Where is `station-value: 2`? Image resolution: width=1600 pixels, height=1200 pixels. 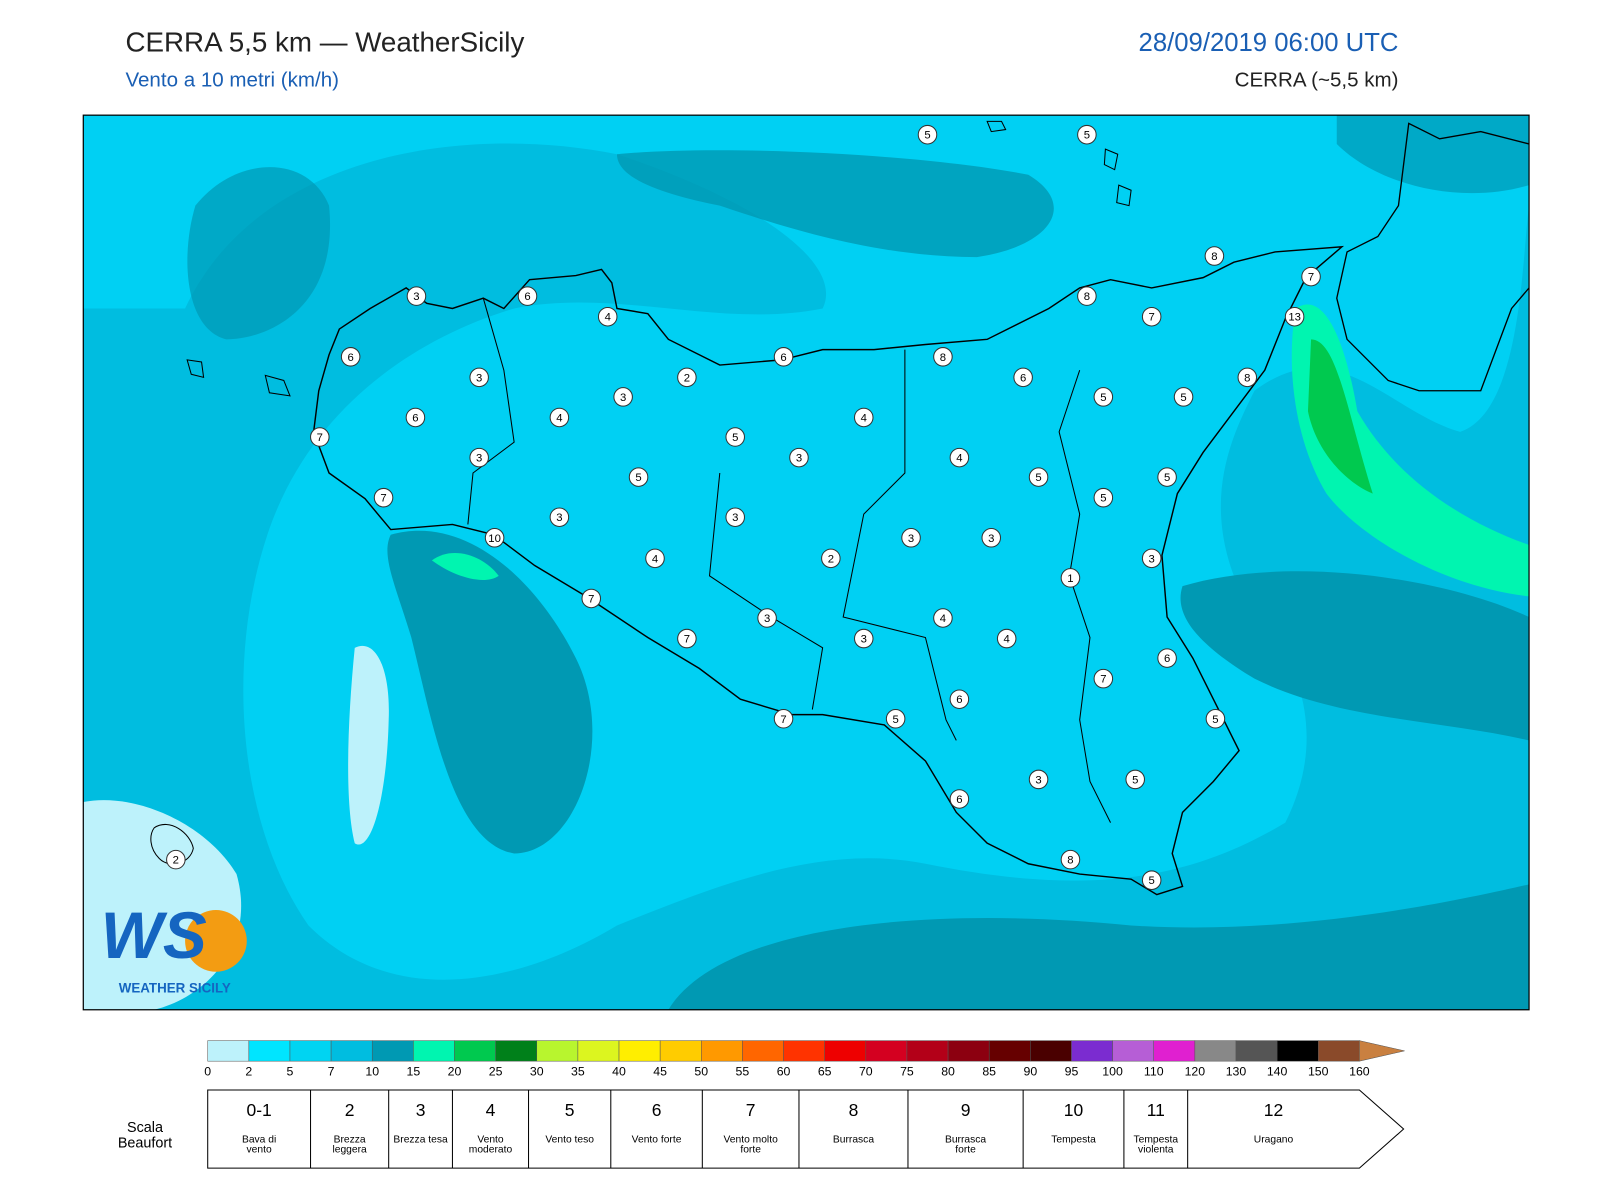 station-value: 2 is located at coordinates (687, 378).